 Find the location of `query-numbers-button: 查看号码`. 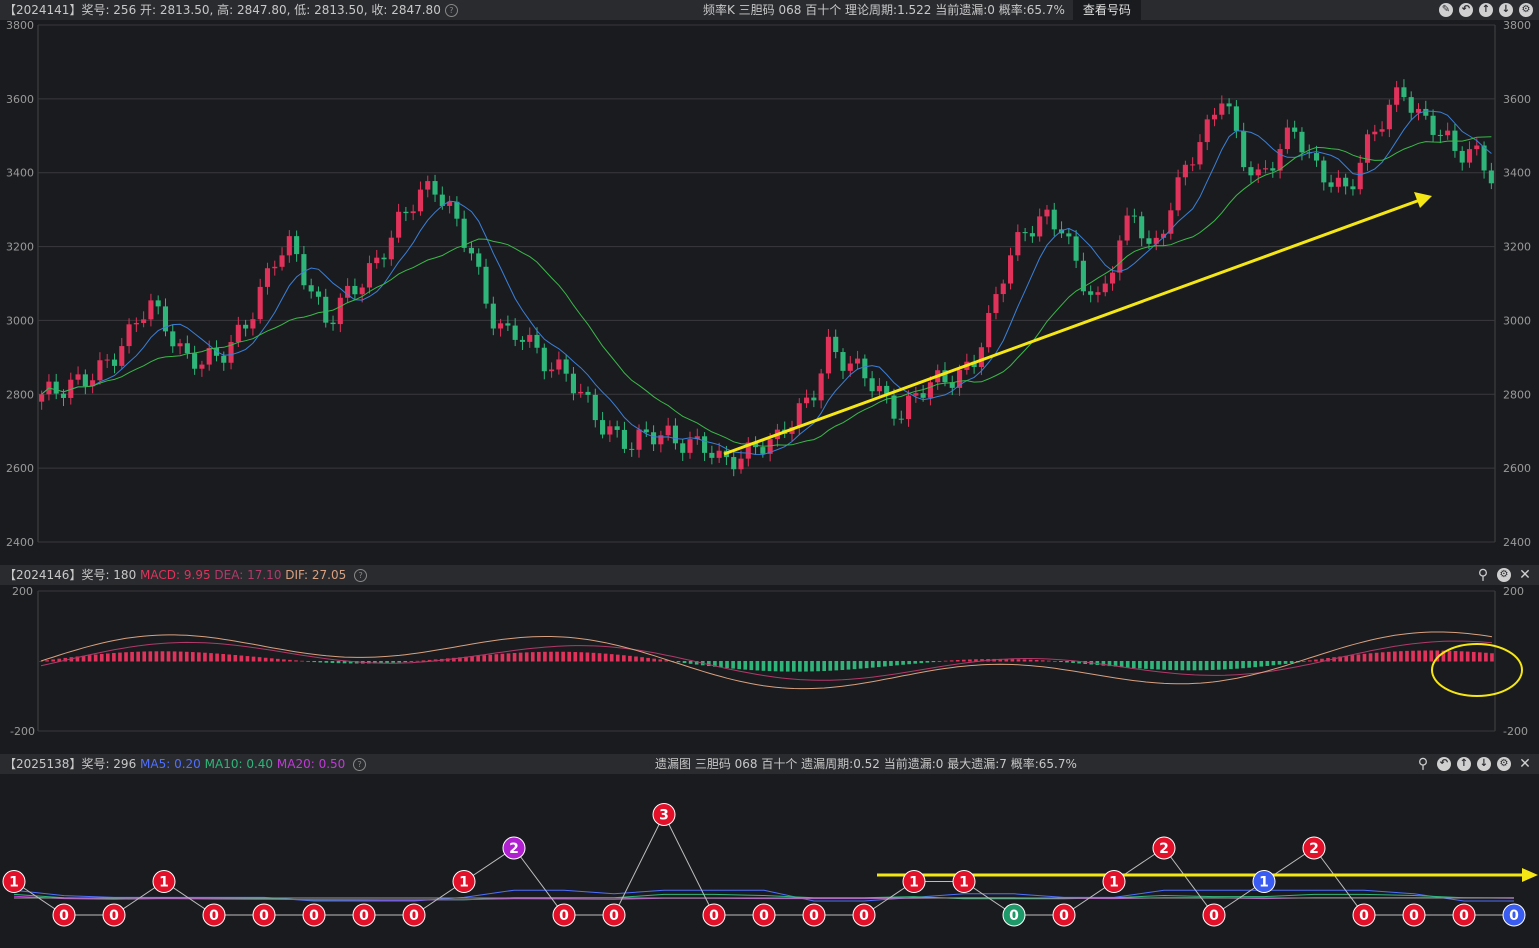

query-numbers-button: 查看号码 is located at coordinates (1106, 10).